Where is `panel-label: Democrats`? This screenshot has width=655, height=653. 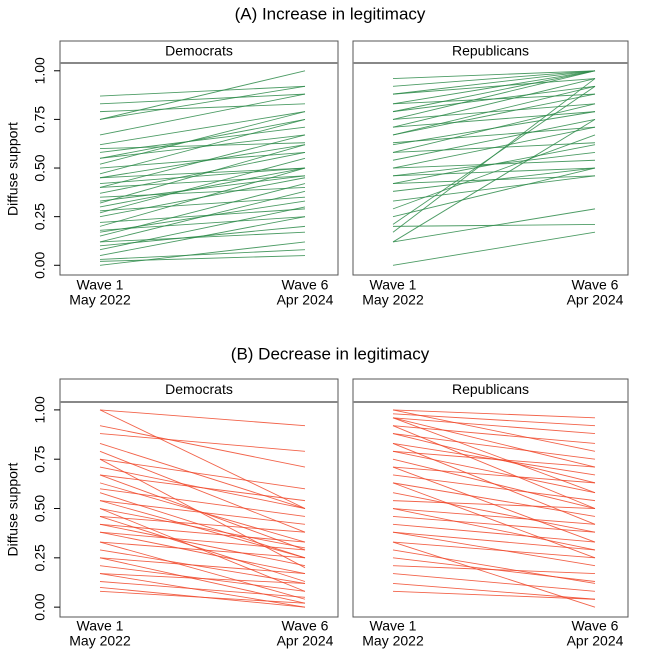 panel-label: Democrats is located at coordinates (199, 389).